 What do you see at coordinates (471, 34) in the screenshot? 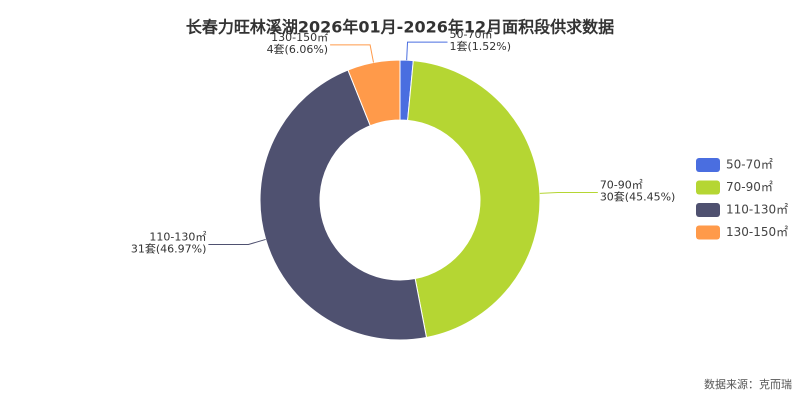
I see `slice-label: 50-70㎡` at bounding box center [471, 34].